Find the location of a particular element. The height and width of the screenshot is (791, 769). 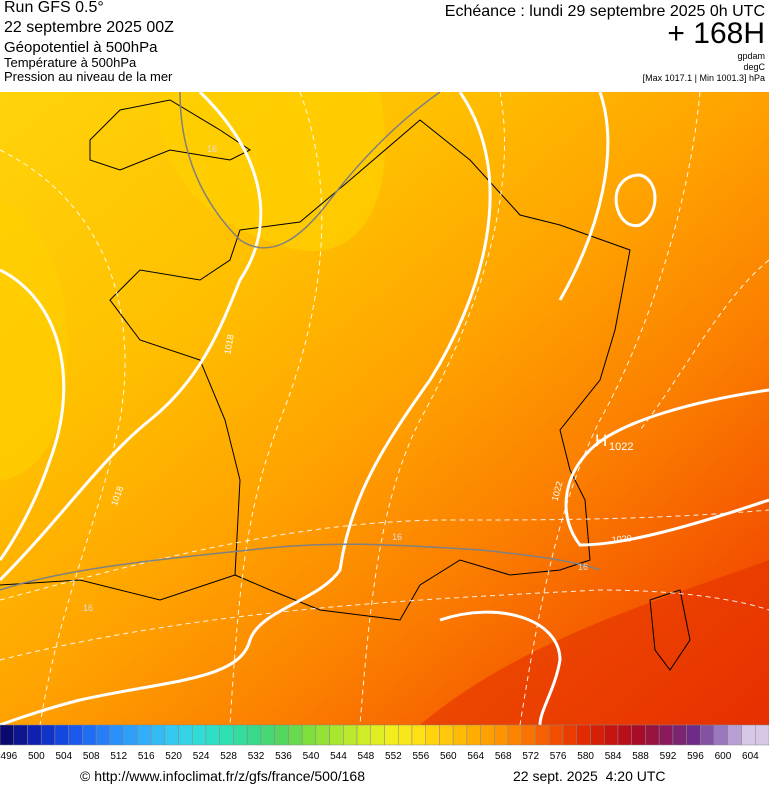

colorbar-label: 524 is located at coordinates (201, 756).